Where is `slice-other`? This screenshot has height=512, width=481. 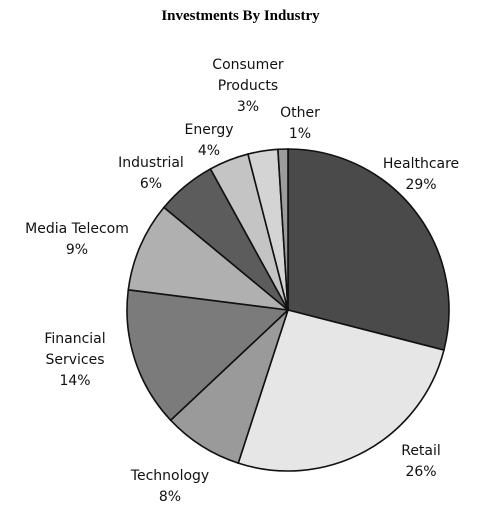 slice-other is located at coordinates (283, 229).